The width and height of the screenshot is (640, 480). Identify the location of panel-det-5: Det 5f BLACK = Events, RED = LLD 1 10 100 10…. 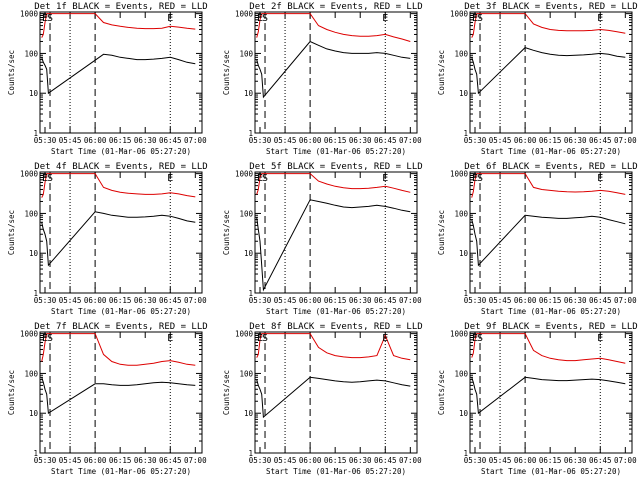
(322, 239).